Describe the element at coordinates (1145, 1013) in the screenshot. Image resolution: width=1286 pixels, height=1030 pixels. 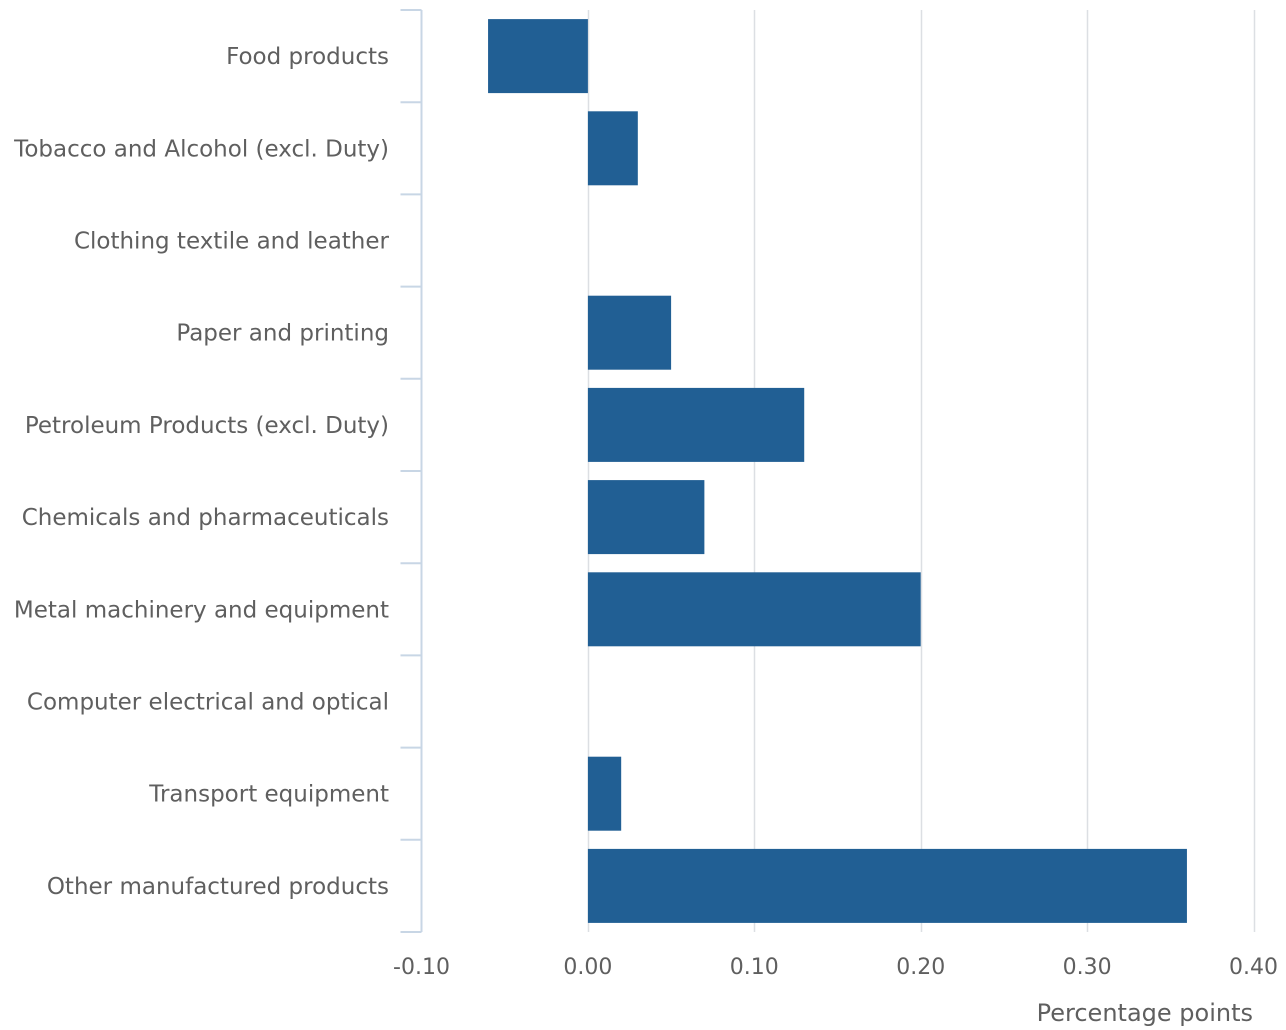
I see `x-axis-title: Percentage points` at that location.